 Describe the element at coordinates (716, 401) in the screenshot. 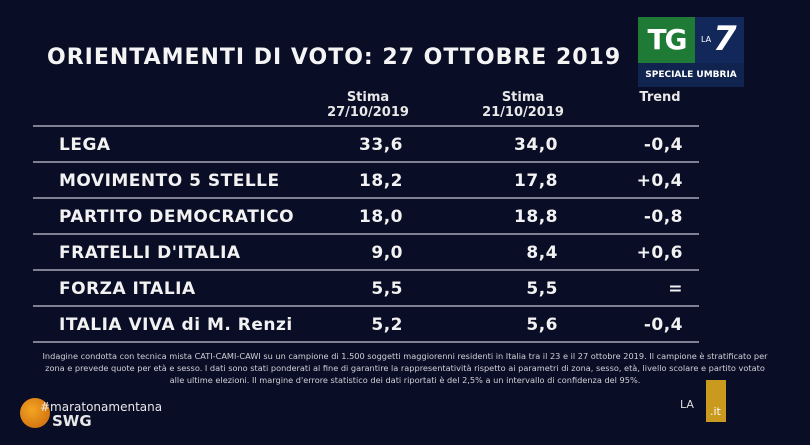

I see `seven-mark-icon` at that location.